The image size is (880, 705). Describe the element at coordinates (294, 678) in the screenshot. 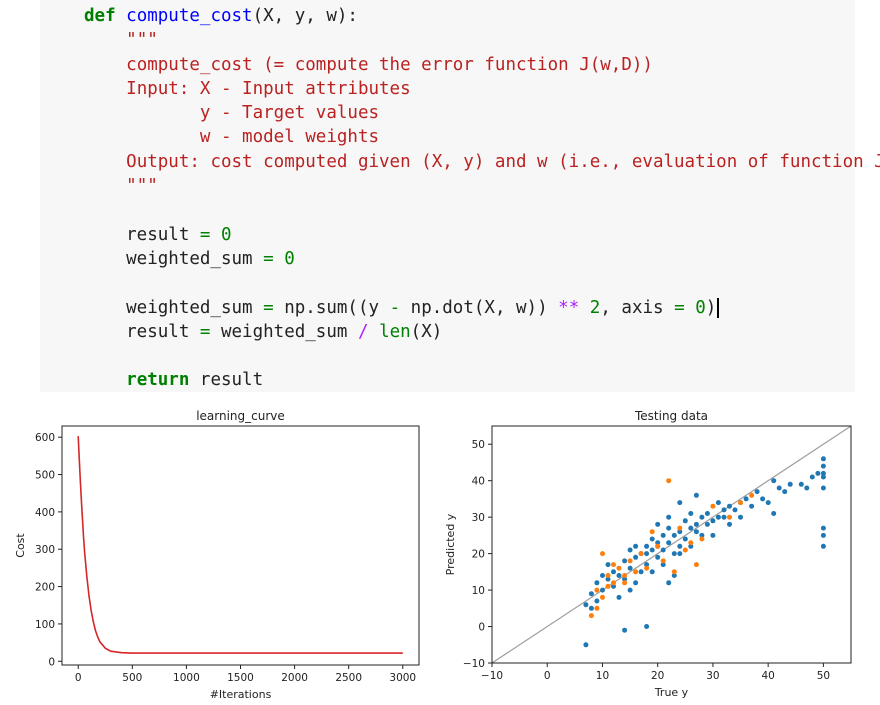

I see `x-tick-label: 2000` at that location.